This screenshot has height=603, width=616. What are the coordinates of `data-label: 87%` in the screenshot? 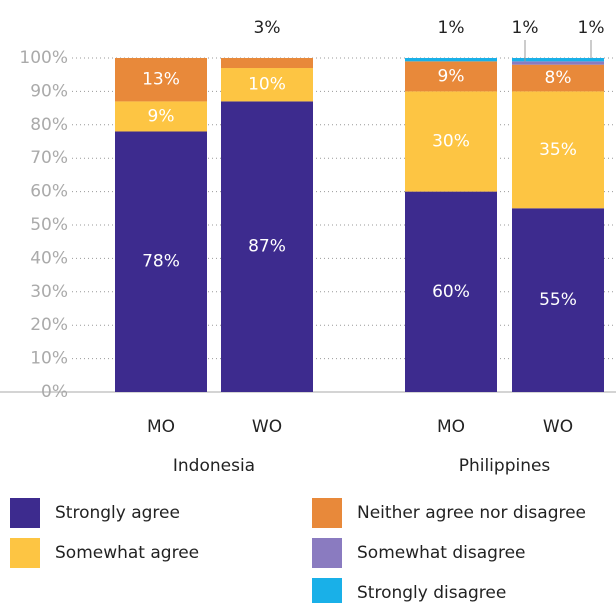 It's located at (267, 247).